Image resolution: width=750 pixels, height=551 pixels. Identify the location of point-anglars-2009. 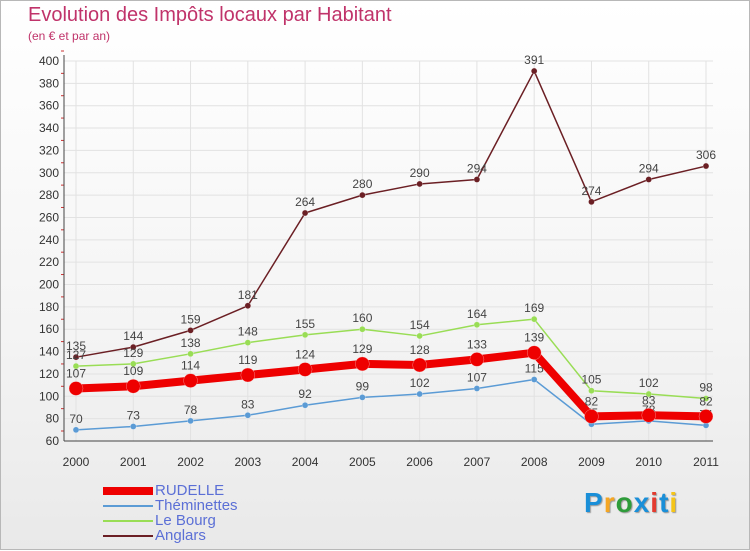
(591, 202).